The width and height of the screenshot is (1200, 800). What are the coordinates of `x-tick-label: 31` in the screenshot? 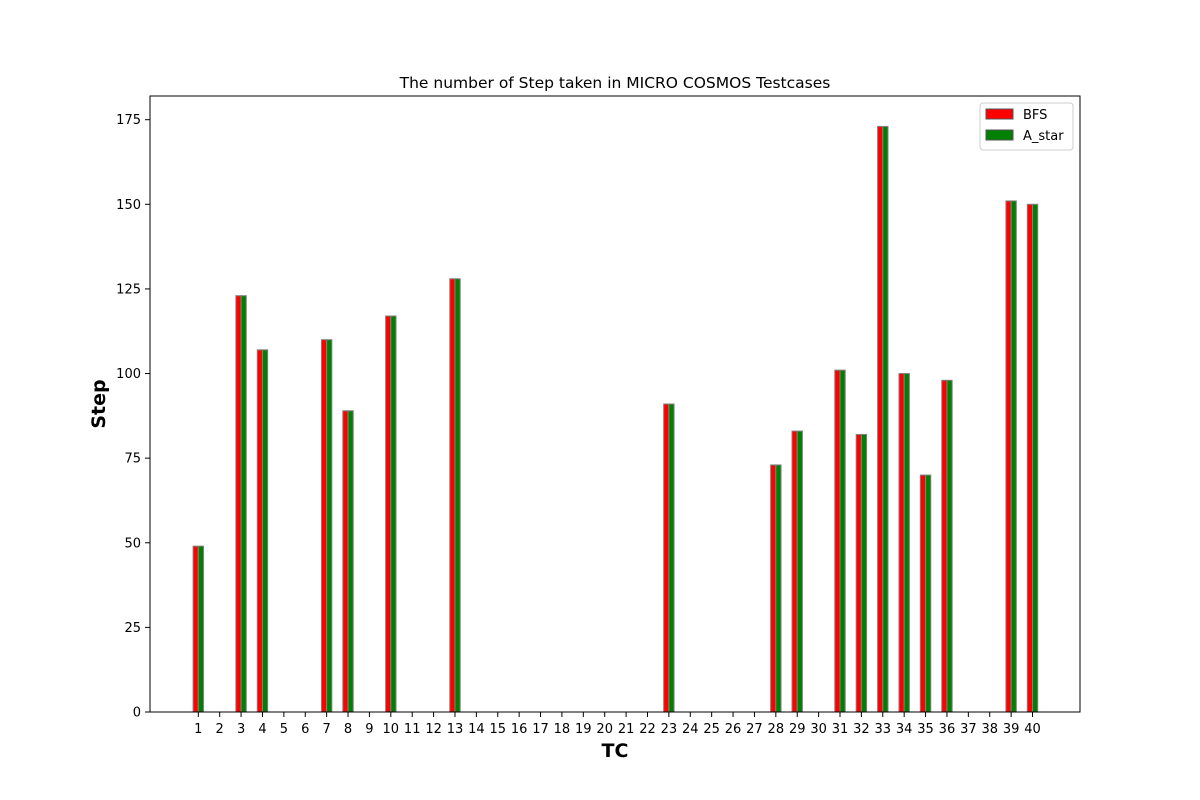 It's located at (840, 729).